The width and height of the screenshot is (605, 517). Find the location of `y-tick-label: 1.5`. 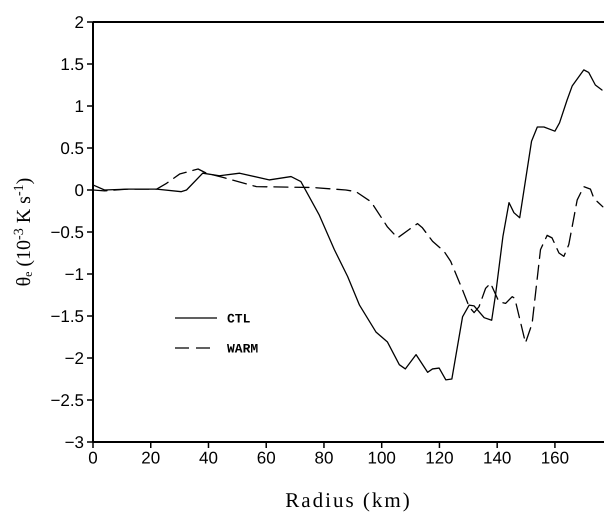

y-tick-label: 1.5 is located at coordinates (72, 64).